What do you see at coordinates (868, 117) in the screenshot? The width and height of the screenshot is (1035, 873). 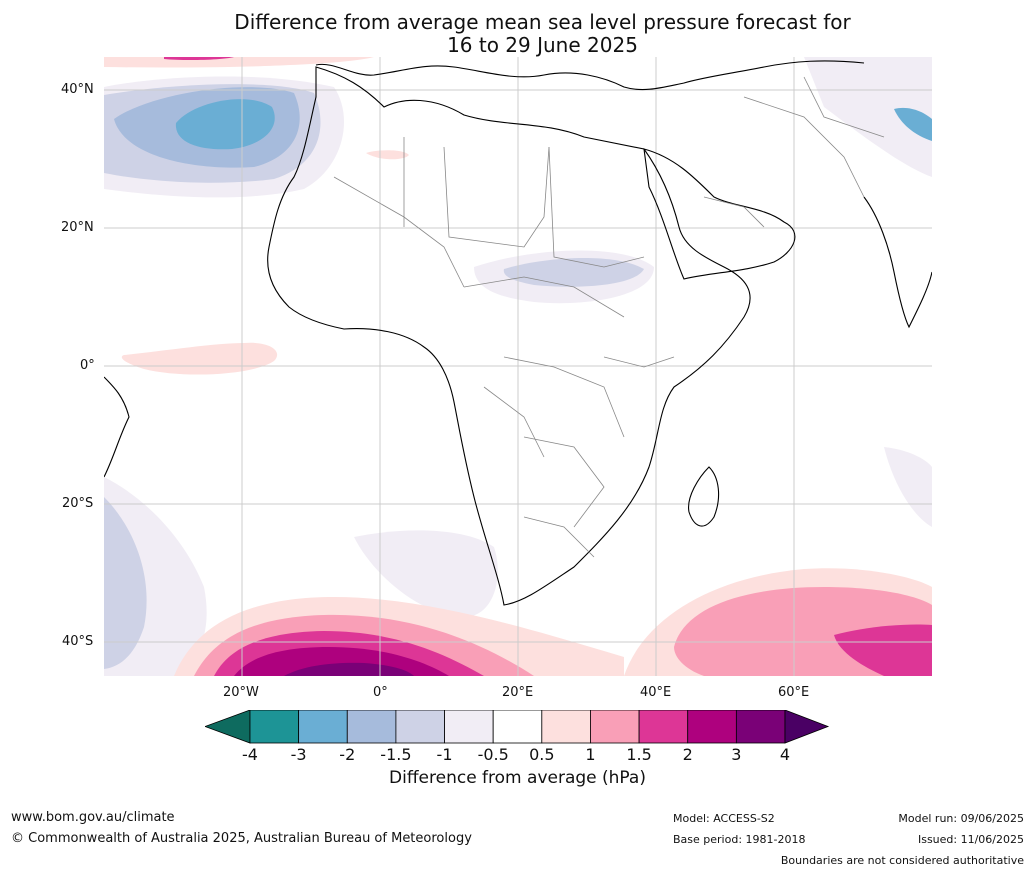 I see `anomaly-neg-east-upper` at bounding box center [868, 117].